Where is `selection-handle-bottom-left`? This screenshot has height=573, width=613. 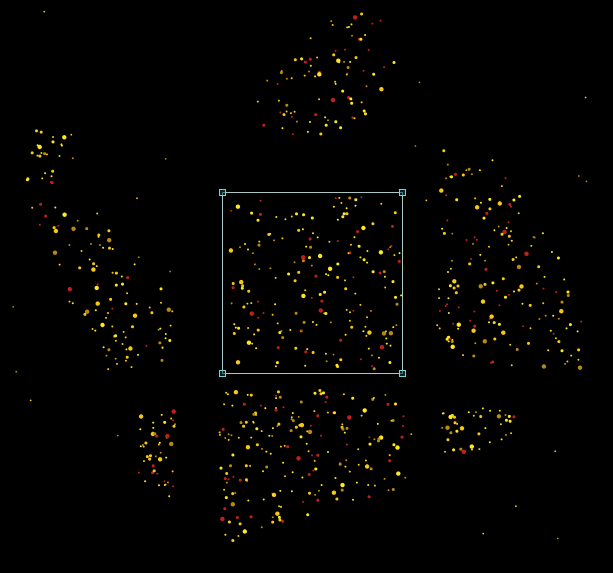
selection-handle-bottom-left is located at coordinates (222, 373).